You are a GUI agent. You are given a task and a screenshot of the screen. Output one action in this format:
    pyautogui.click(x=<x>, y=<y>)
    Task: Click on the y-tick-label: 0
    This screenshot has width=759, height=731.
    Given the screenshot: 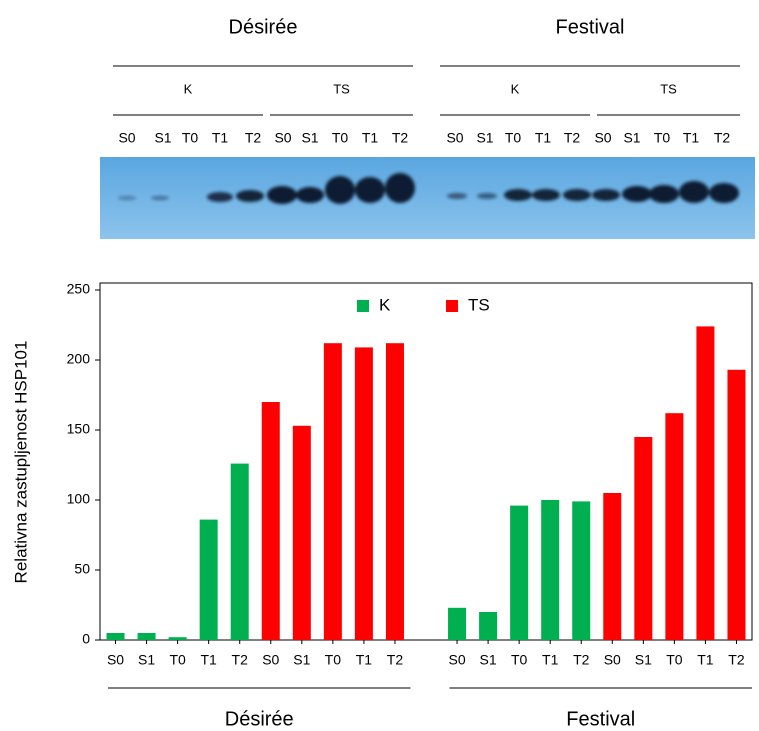 What is the action you would take?
    pyautogui.click(x=86, y=639)
    